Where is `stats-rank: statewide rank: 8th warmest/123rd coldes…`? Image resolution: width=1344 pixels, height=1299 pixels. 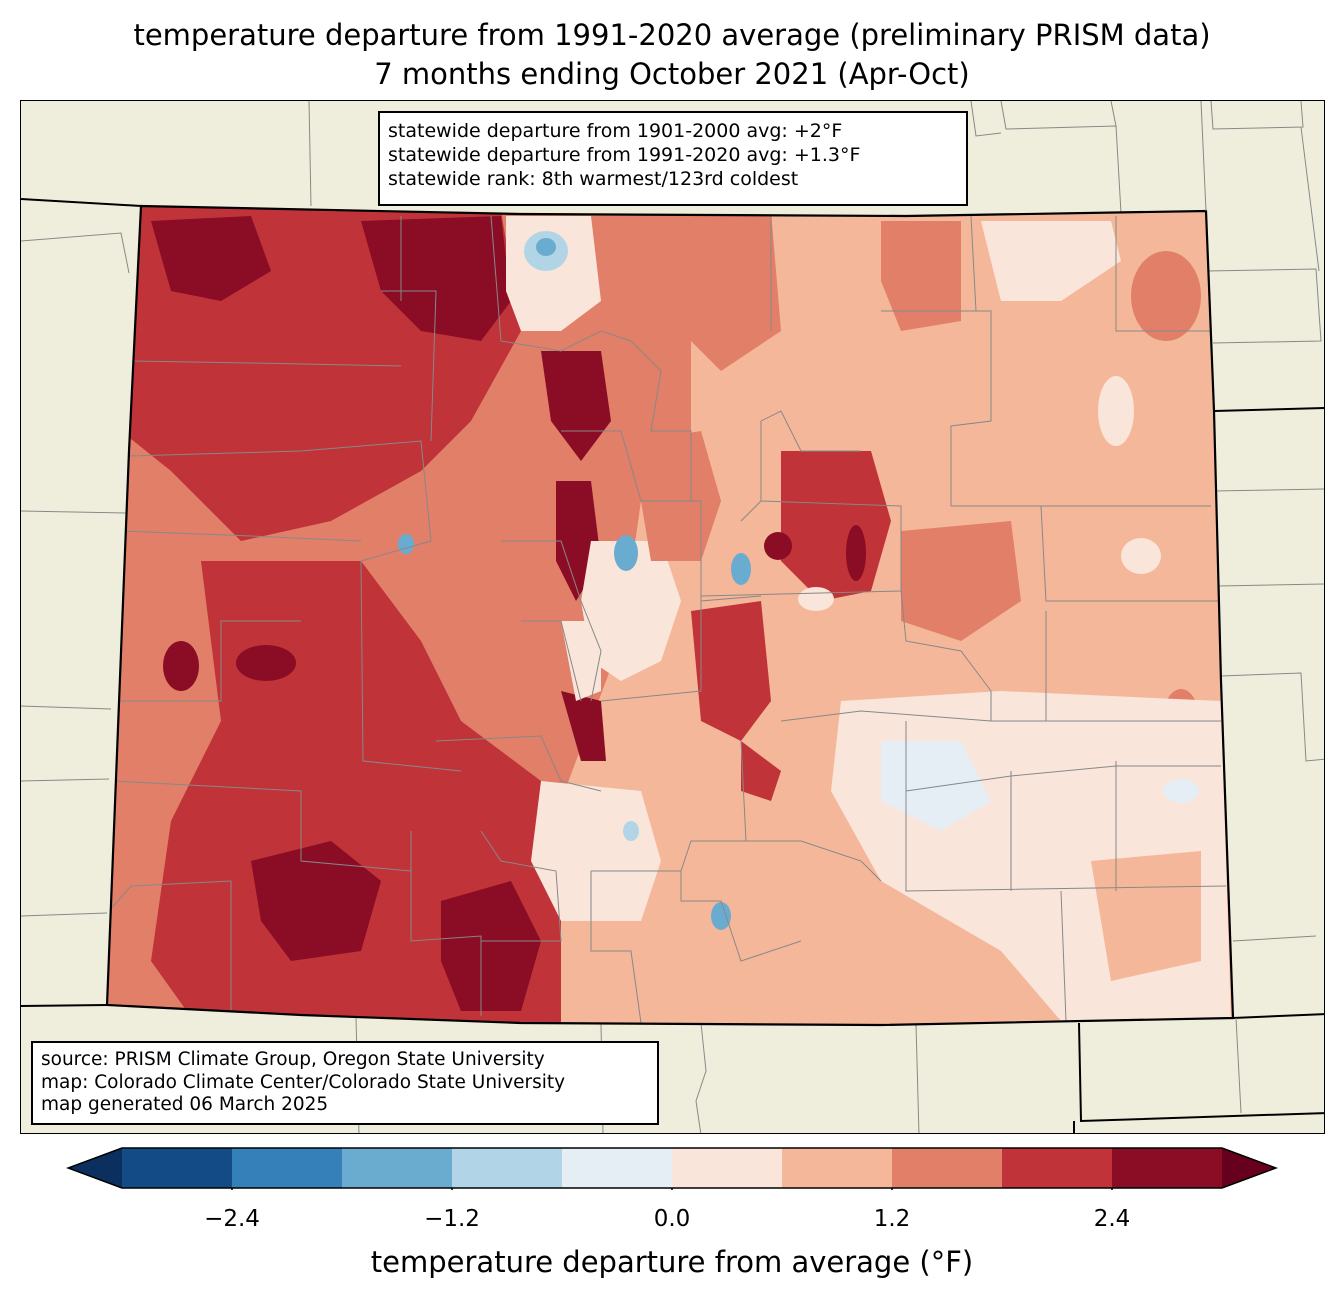 stats-rank: statewide rank: 8th warmest/123rd coldes… is located at coordinates (593, 179).